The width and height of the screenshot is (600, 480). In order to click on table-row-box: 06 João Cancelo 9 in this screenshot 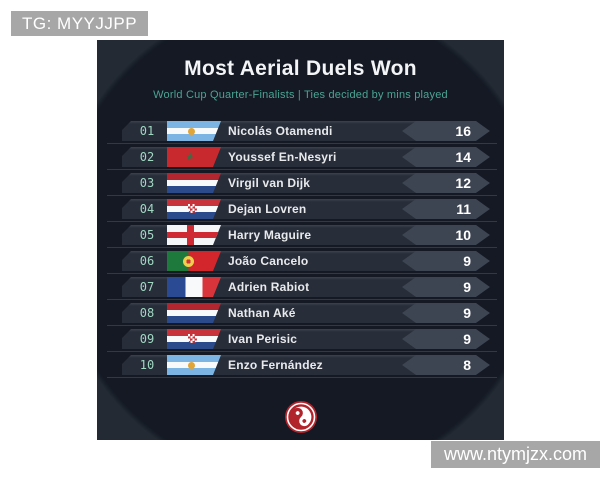, I will do `click(306, 261)`.